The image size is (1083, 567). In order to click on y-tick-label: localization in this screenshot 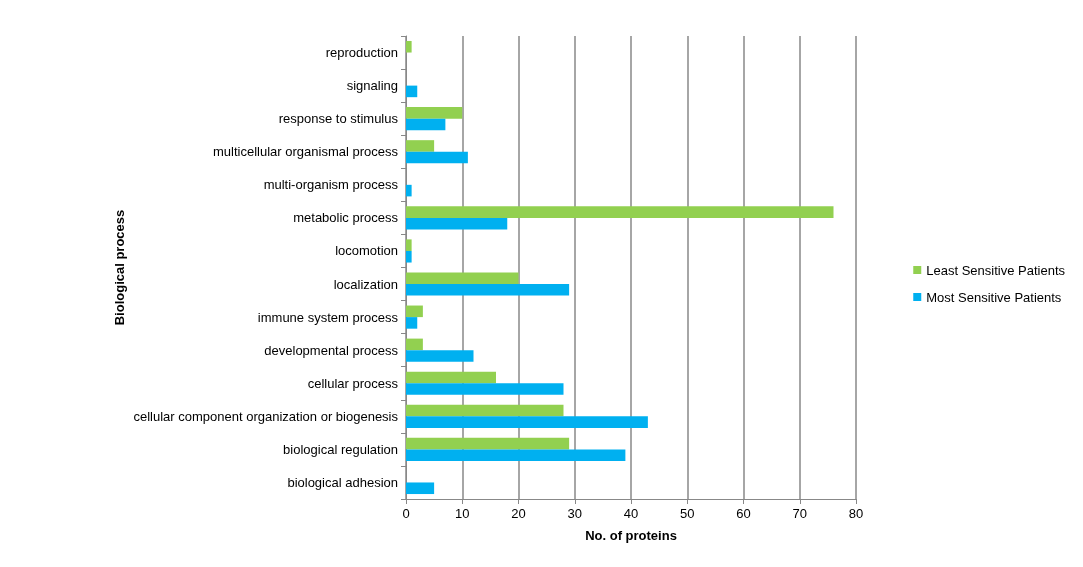, I will do `click(365, 284)`.